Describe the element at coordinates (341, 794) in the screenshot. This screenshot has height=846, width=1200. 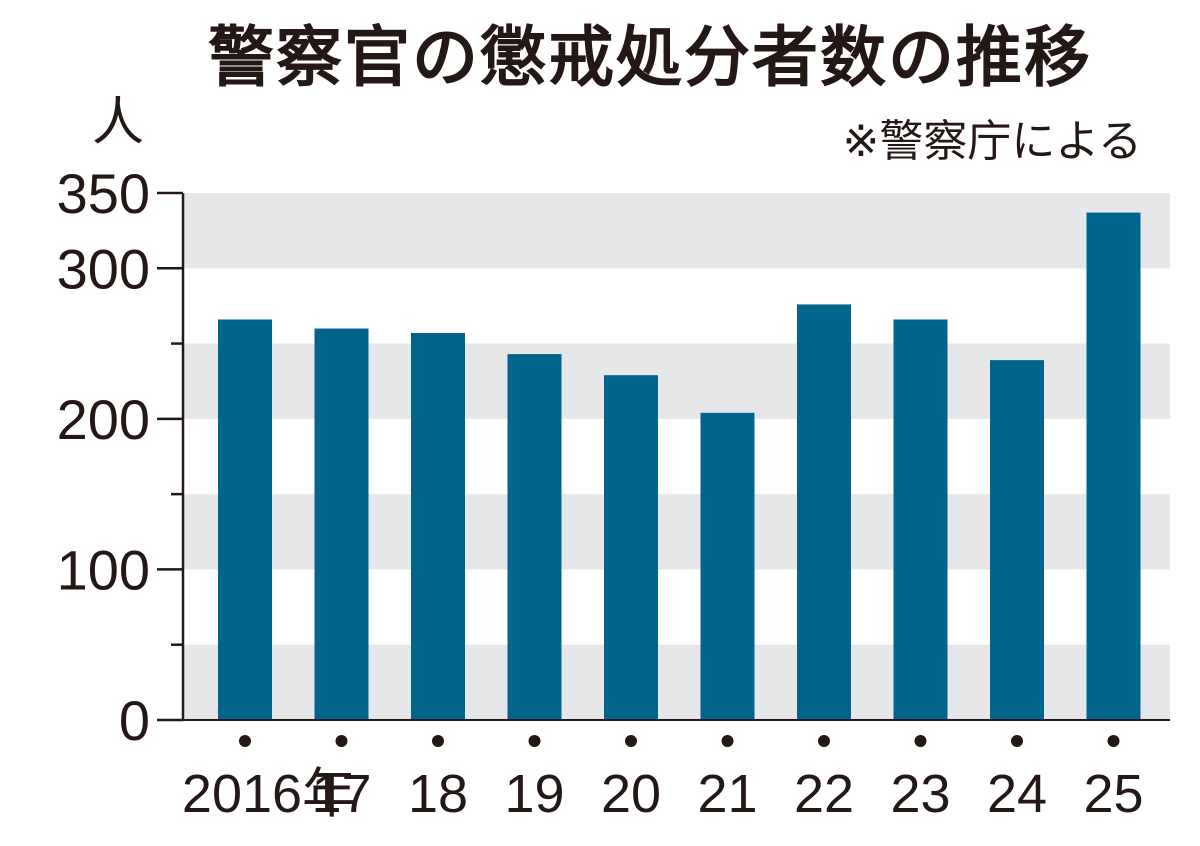
I see `x-tick-label: 17` at that location.